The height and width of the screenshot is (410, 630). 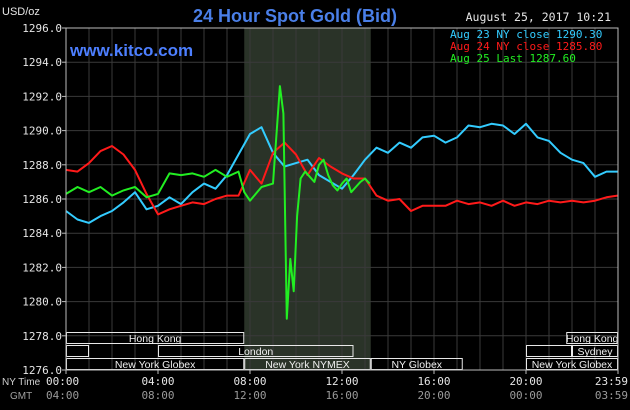 I want to click on session-label: Sydney, so click(x=595, y=352).